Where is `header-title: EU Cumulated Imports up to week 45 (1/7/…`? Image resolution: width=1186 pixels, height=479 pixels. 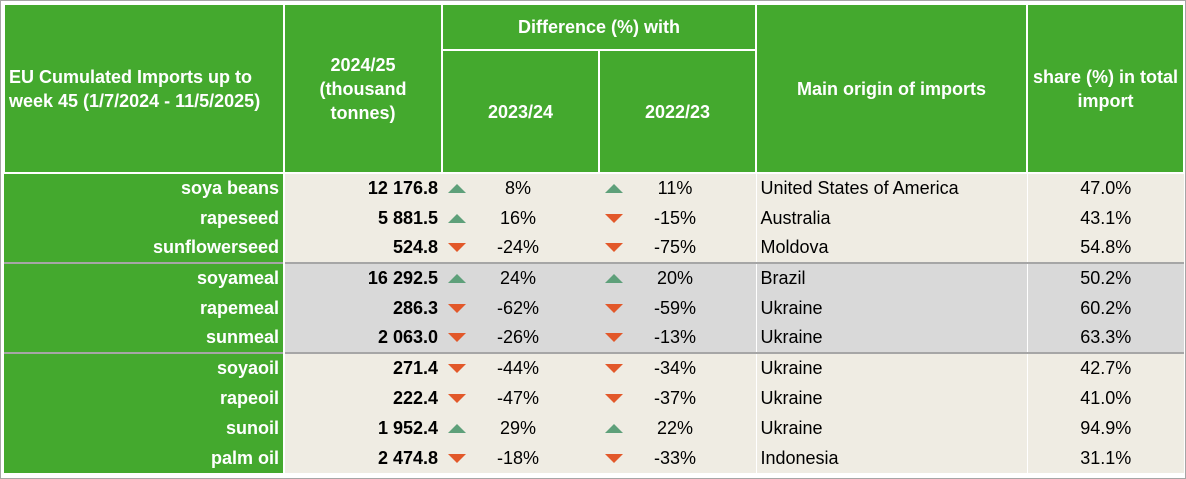 header-title: EU Cumulated Imports up to week 45 (1/7/… is located at coordinates (144, 88).